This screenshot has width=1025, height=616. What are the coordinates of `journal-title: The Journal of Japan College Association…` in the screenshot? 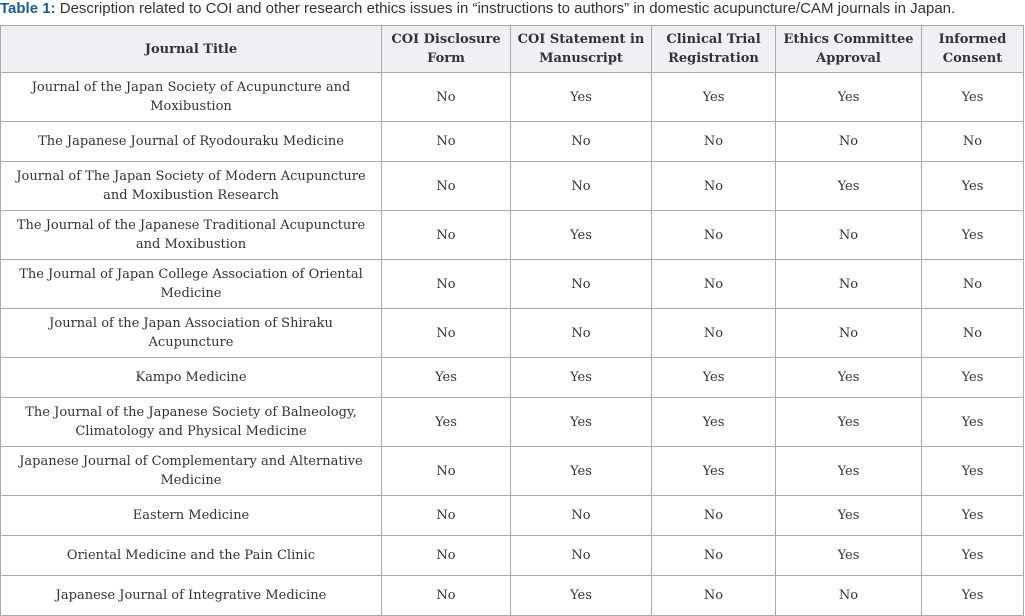 It's located at (191, 284).